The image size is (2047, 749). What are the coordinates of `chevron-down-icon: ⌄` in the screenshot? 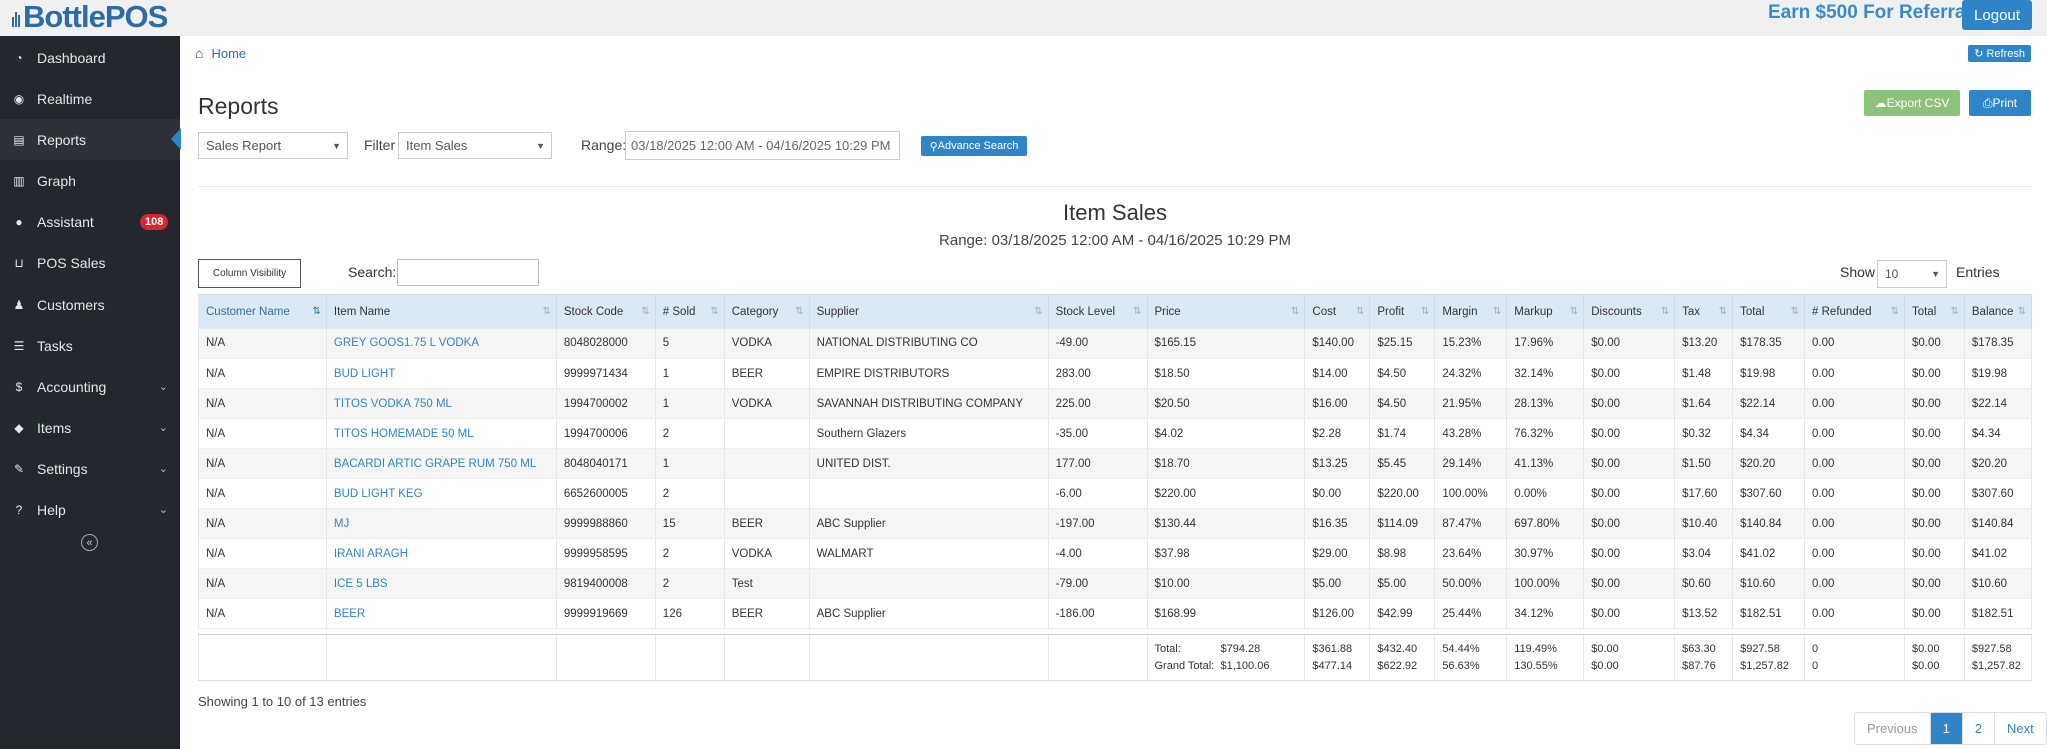 It's located at (163, 387).